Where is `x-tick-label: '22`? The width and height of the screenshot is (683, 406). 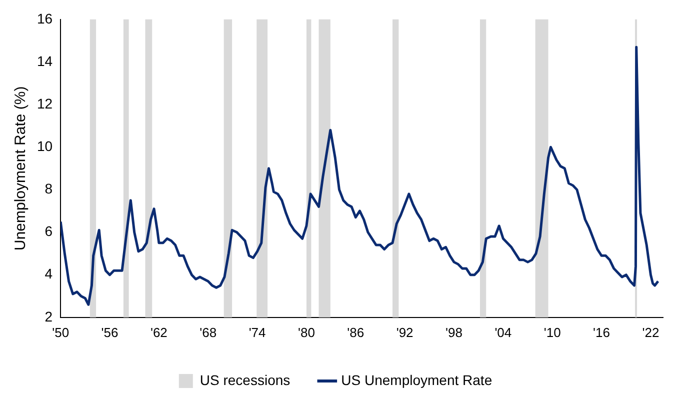
x-tick-label: '22 is located at coordinates (651, 332).